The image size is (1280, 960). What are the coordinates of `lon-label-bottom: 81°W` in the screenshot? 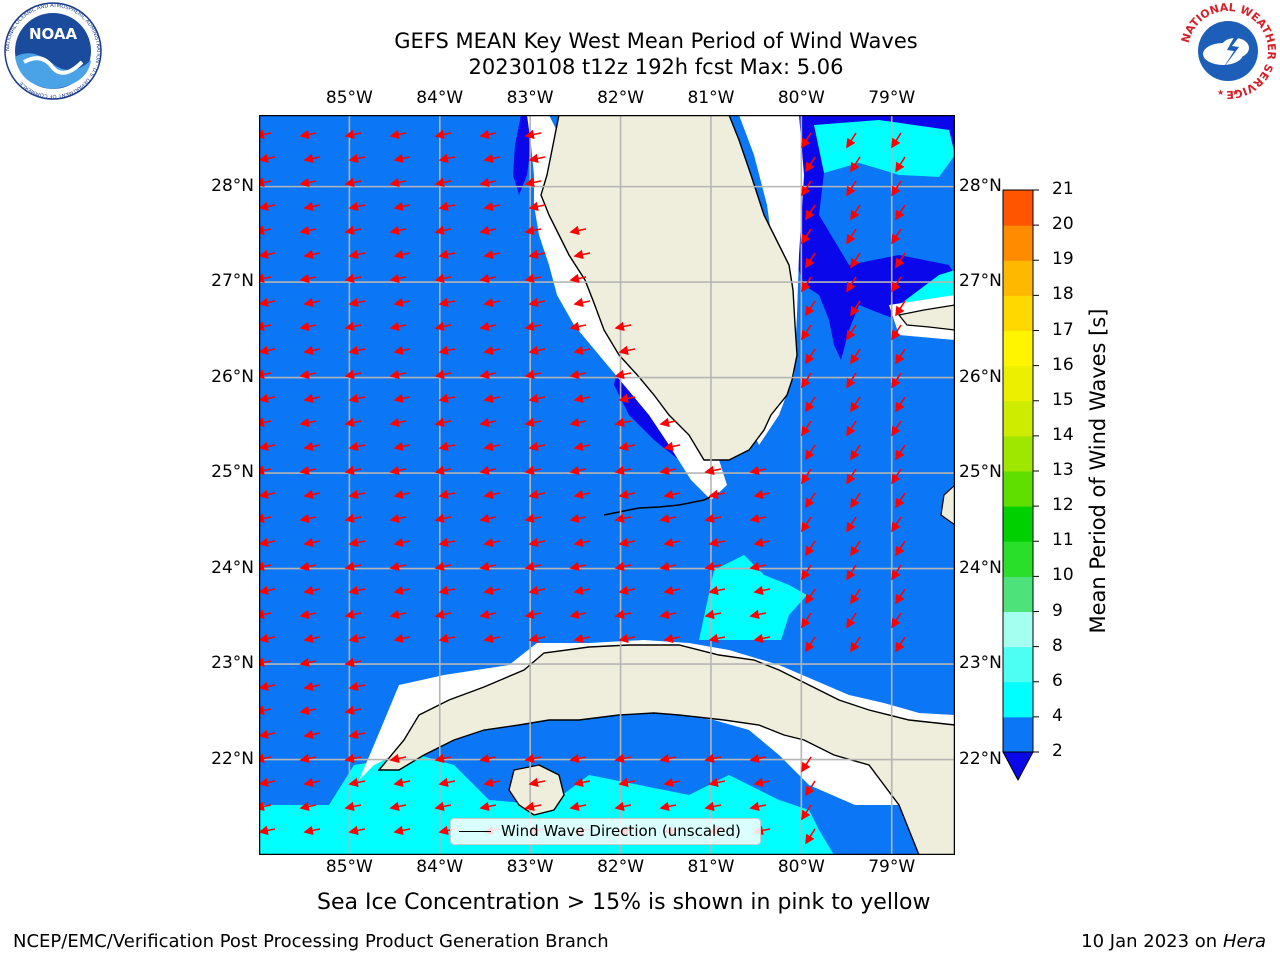 It's located at (711, 867).